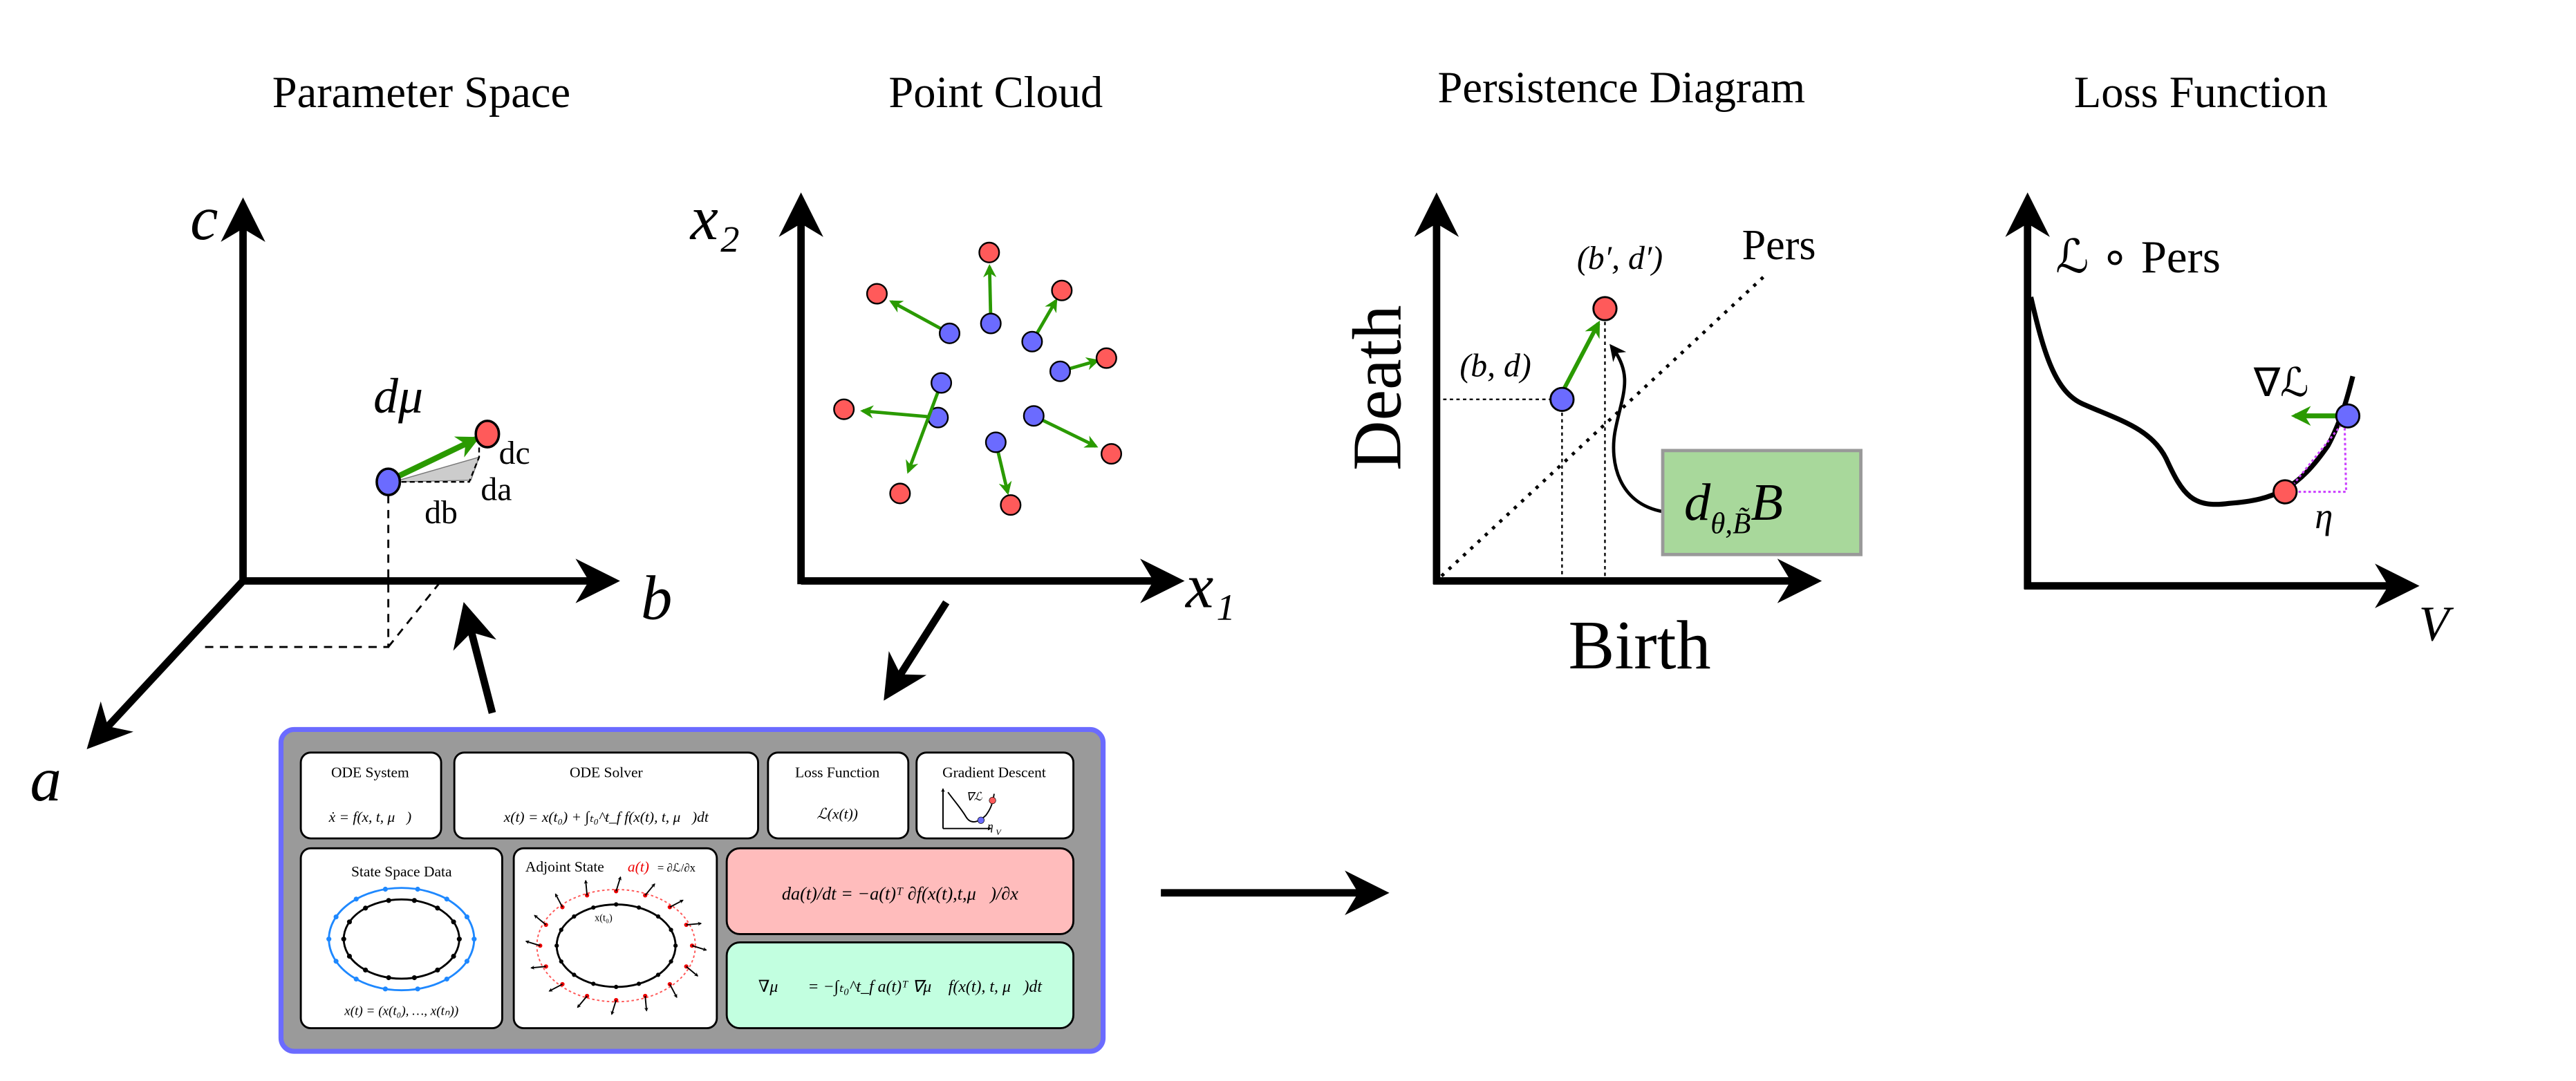  I want to click on svg-text: State Space Data, so click(401, 871).